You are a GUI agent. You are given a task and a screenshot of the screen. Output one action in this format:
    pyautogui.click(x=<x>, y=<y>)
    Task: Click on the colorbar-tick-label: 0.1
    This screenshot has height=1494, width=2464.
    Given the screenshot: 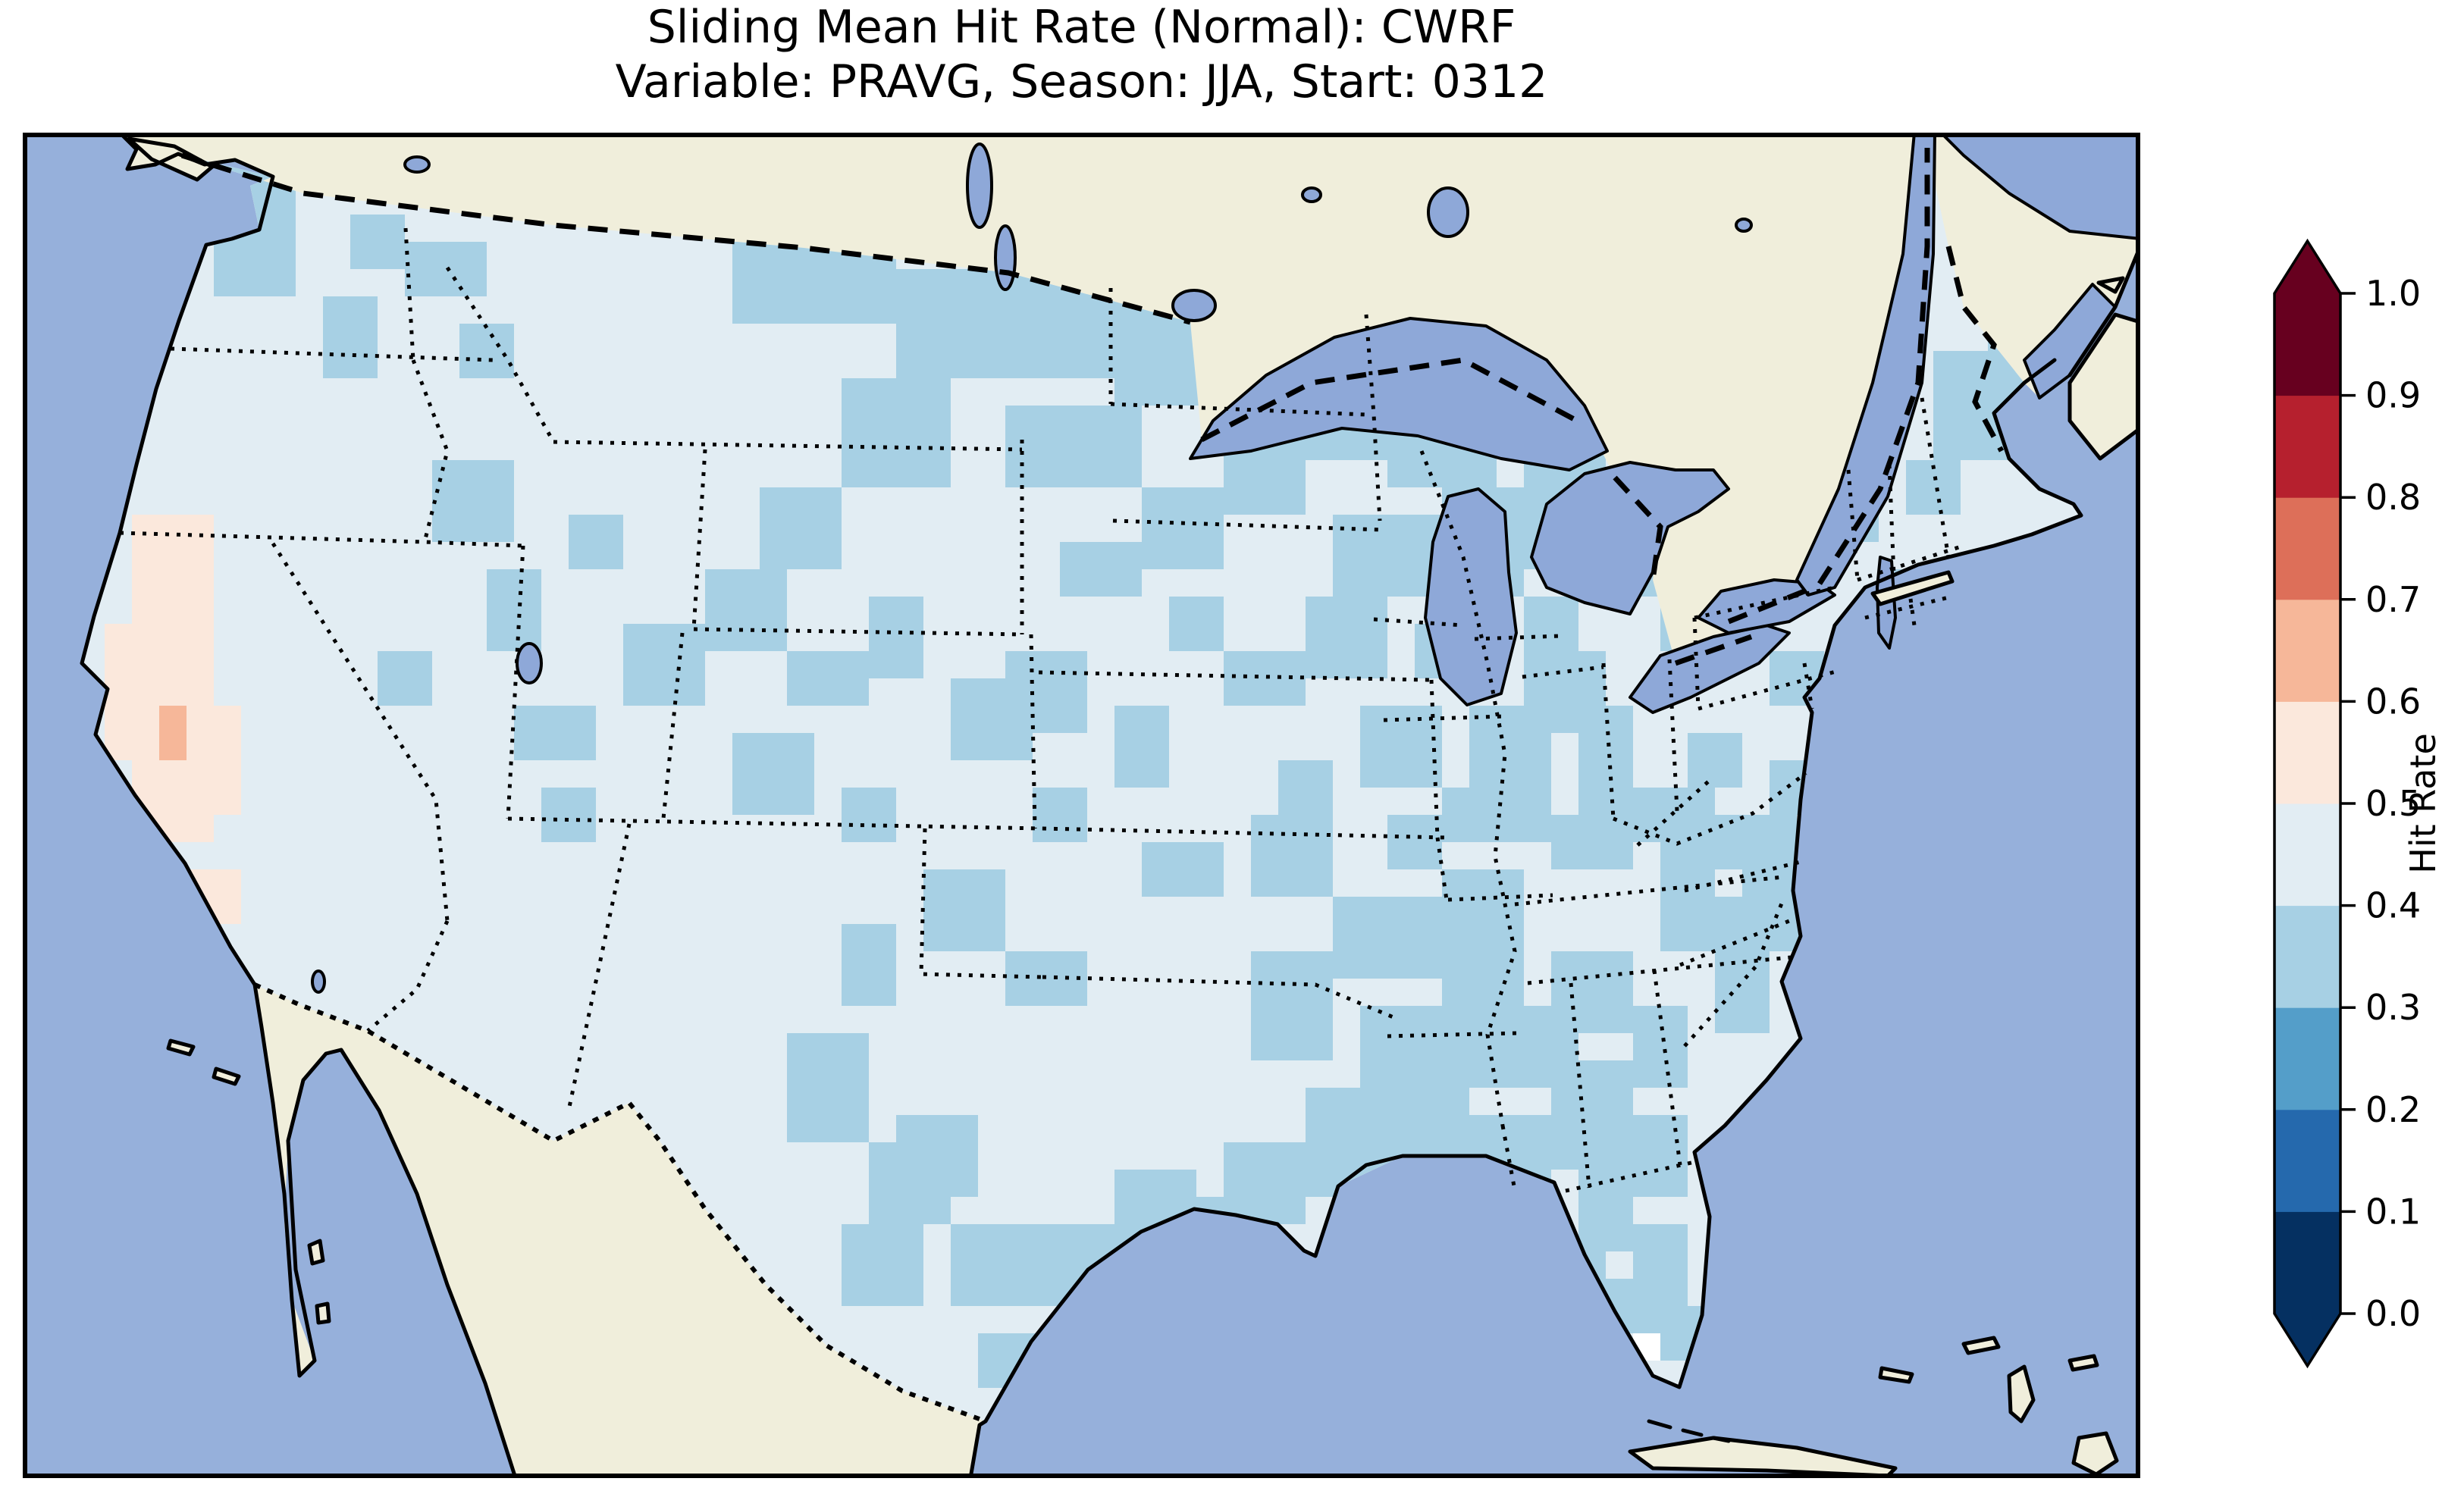 What is the action you would take?
    pyautogui.click(x=2393, y=1211)
    